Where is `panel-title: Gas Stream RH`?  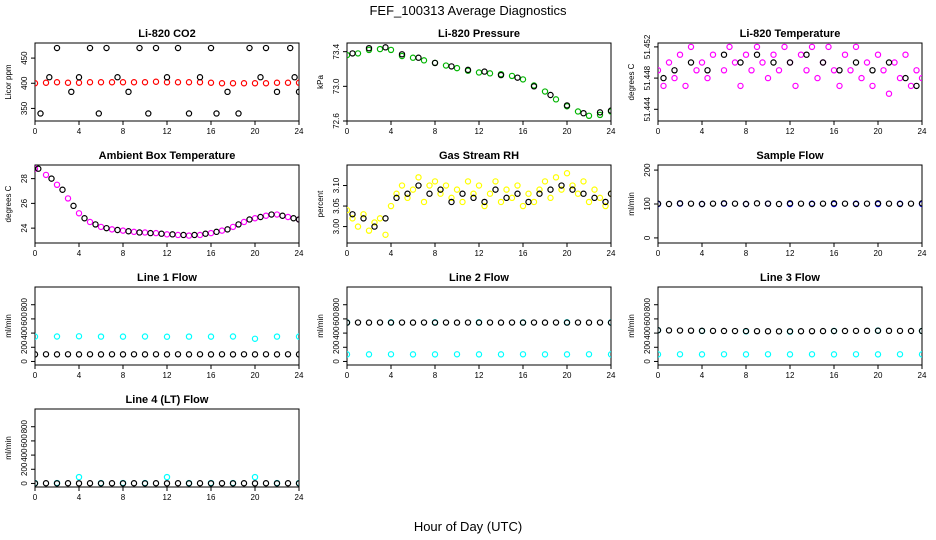
panel-title: Gas Stream RH is located at coordinates (479, 156).